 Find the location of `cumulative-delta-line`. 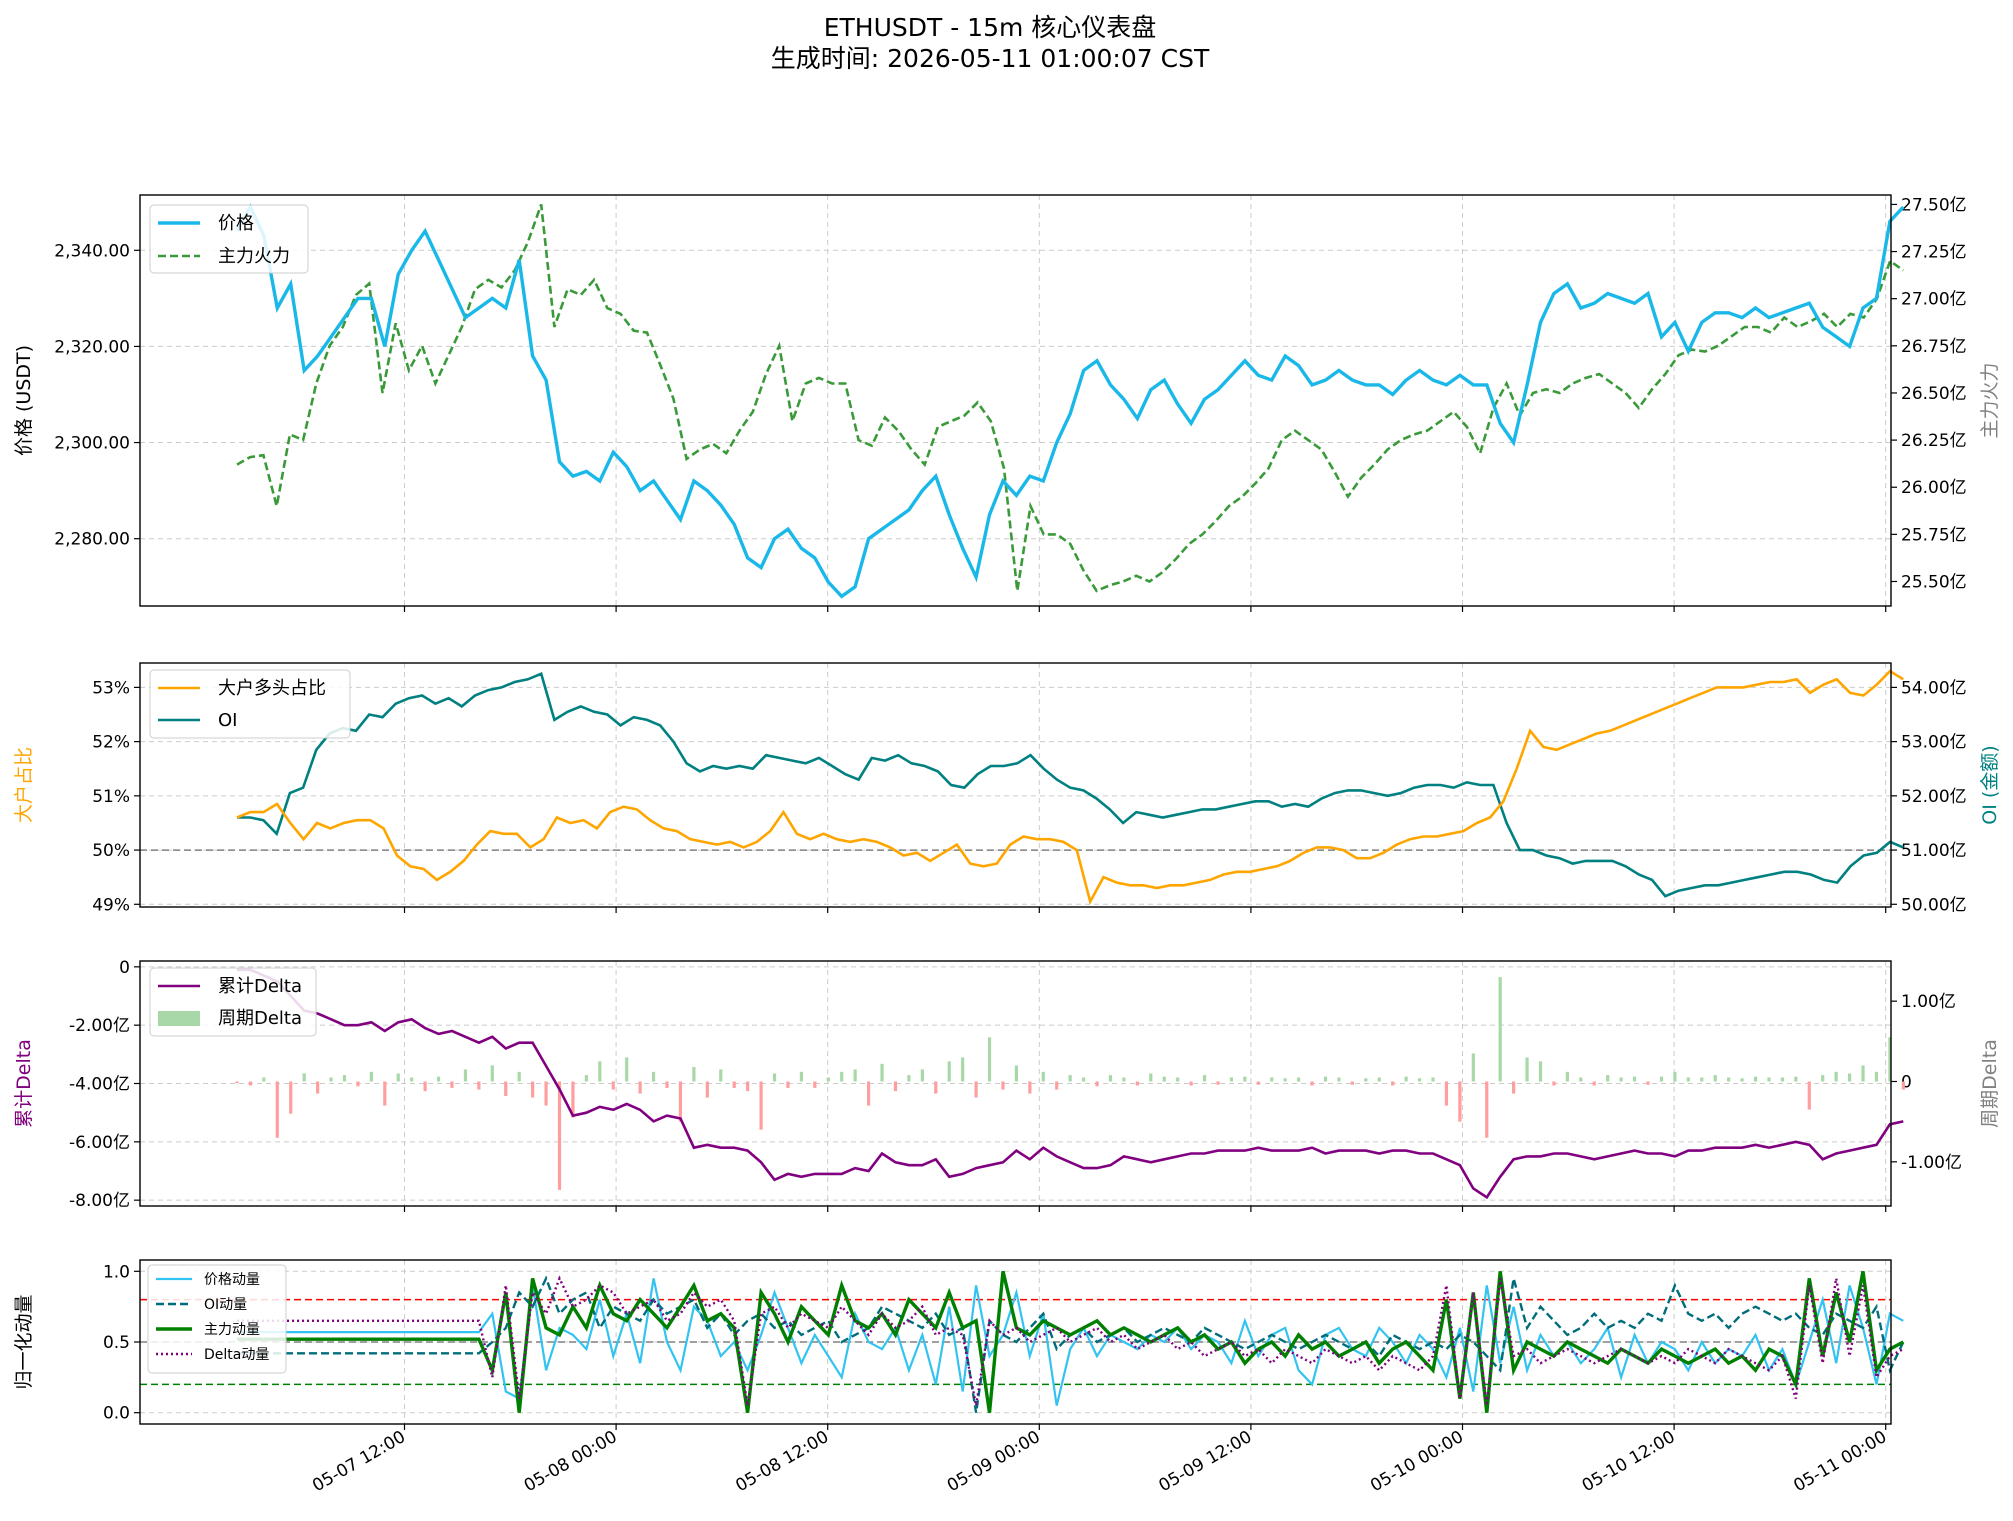

cumulative-delta-line is located at coordinates (1070, 1084).